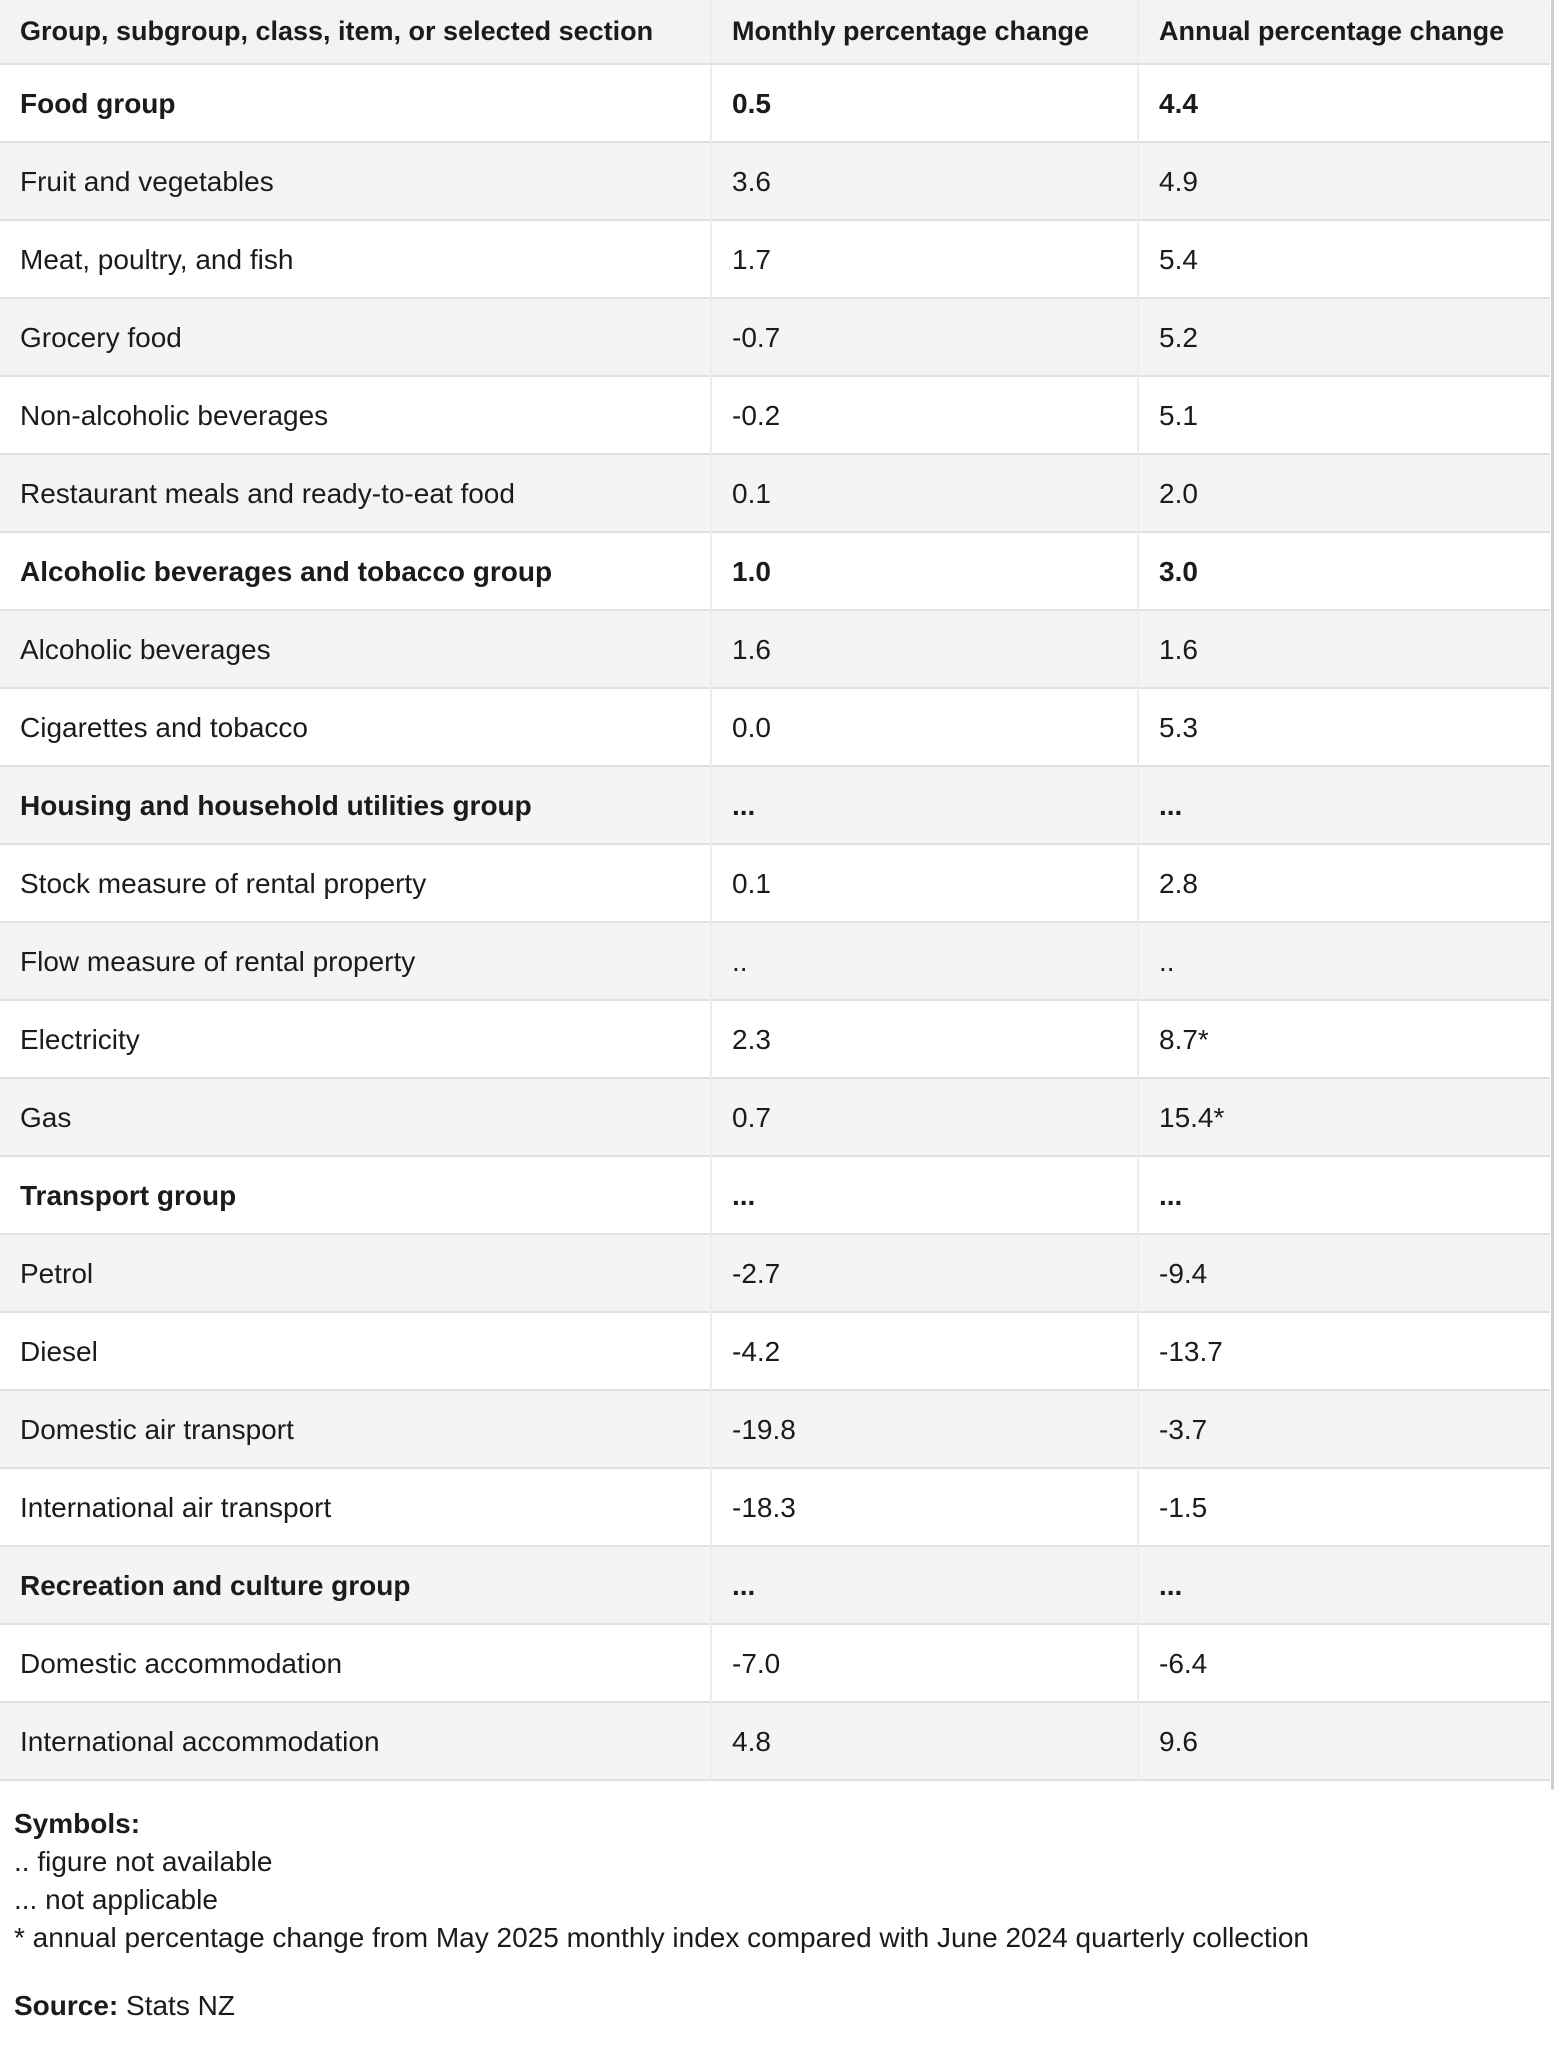 Image resolution: width=1557 pixels, height=2050 pixels. Describe the element at coordinates (355, 1662) in the screenshot. I see `row-label-cell: Domestic accommodation` at that location.